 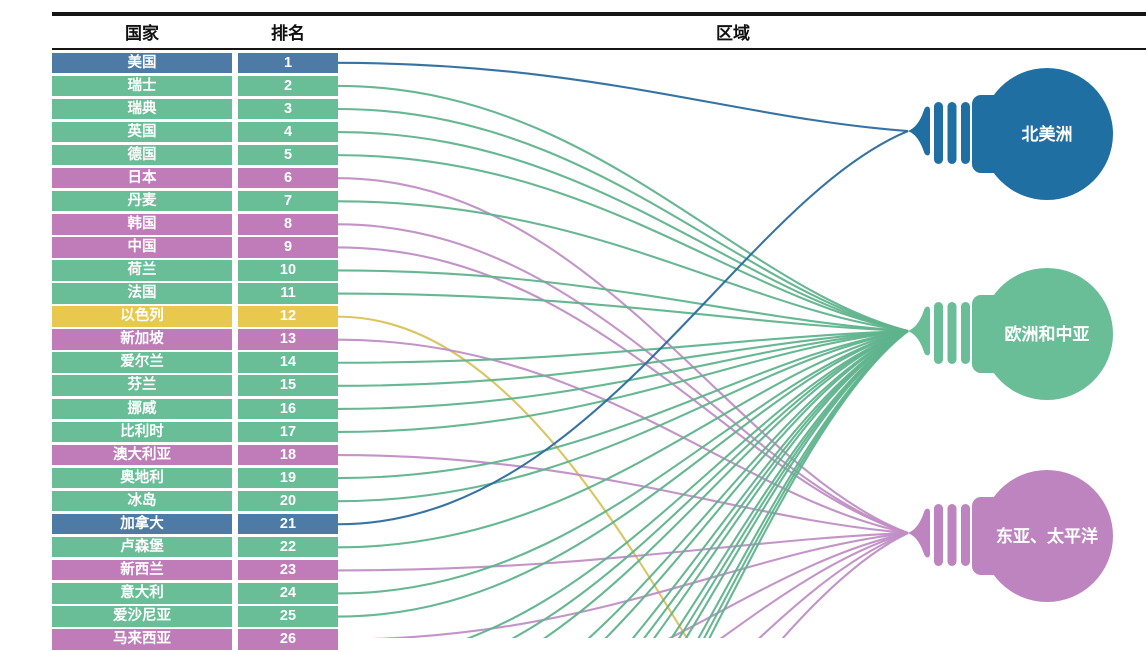 I want to click on table-row: 意大利 24, so click(x=195, y=593).